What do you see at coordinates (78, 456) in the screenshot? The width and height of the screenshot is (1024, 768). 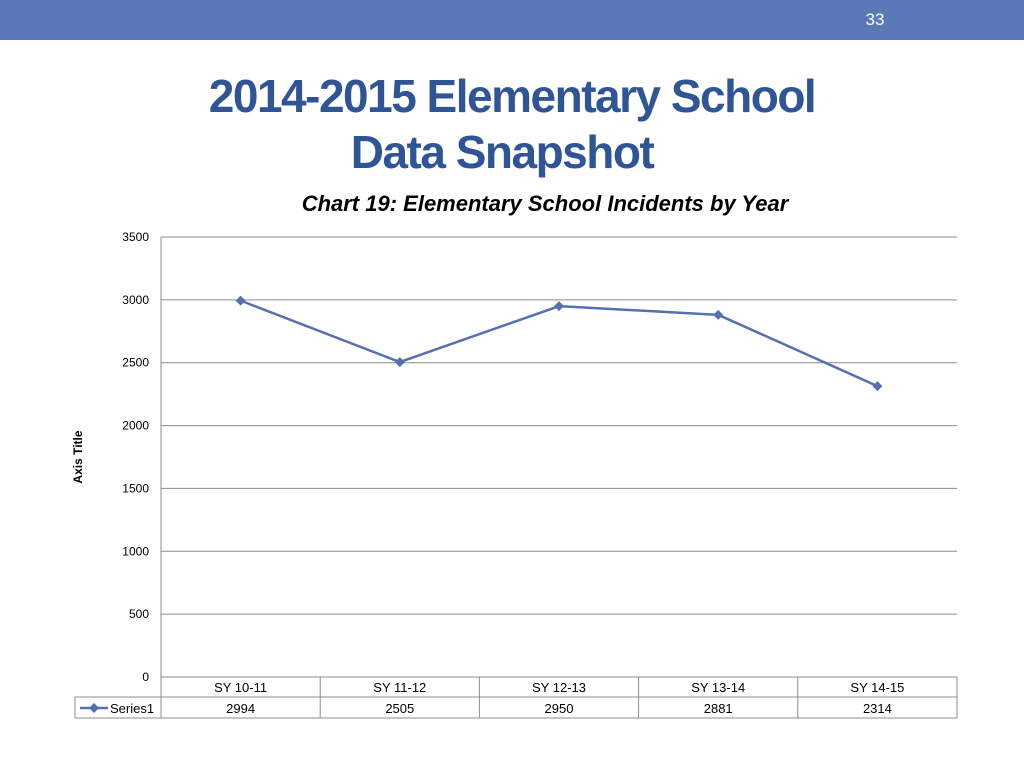 I see `y-axis-title: Axis Title` at bounding box center [78, 456].